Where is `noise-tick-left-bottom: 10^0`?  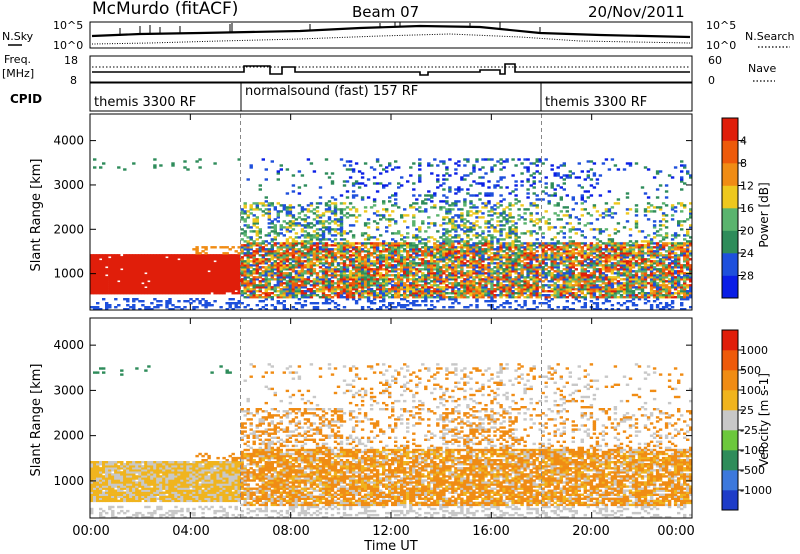 noise-tick-left-bottom: 10^0 is located at coordinates (68, 45).